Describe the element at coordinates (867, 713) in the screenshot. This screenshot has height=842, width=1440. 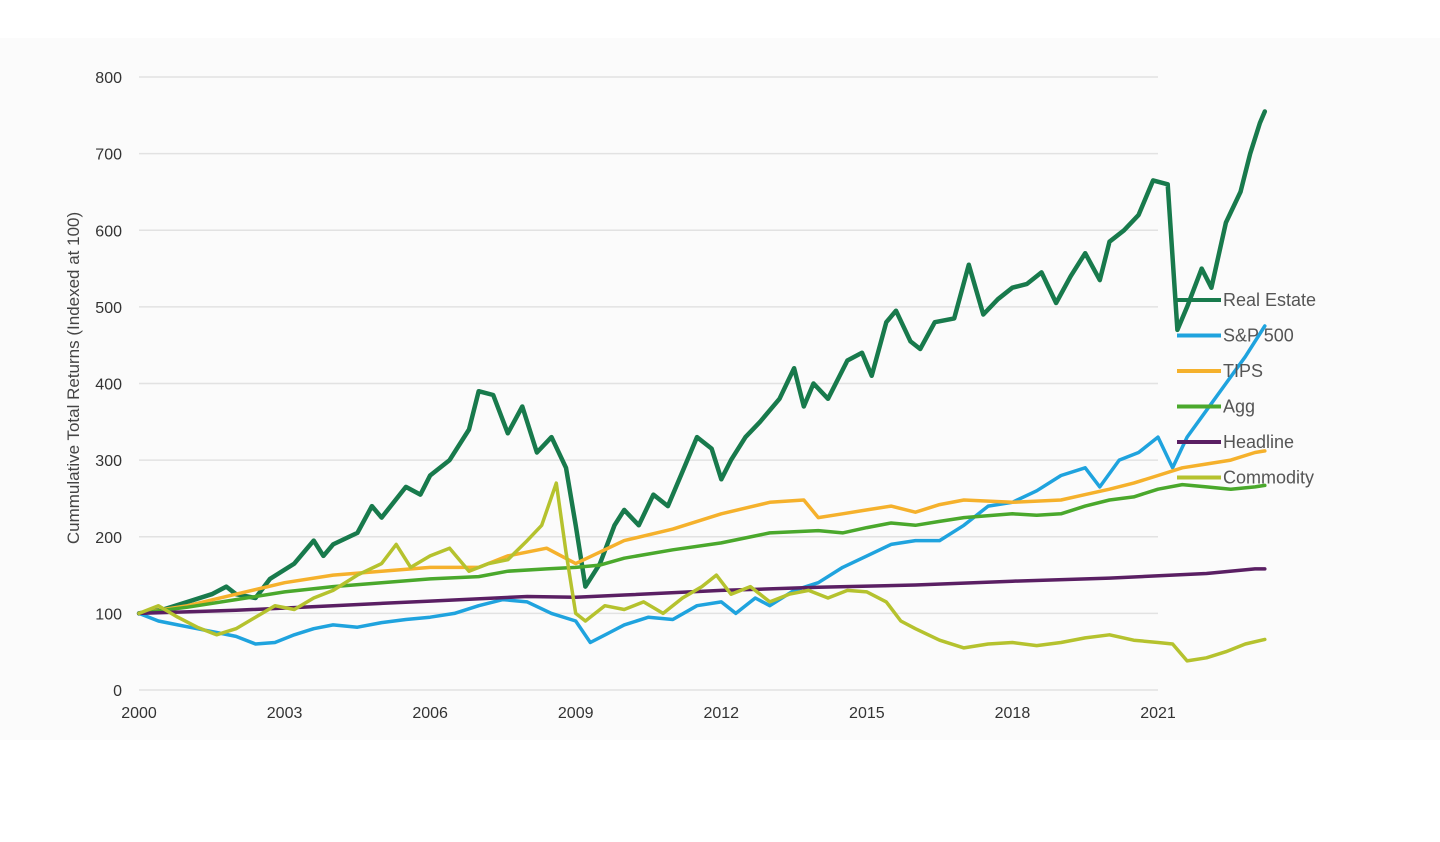
I see `x-tick-label: 2015` at that location.